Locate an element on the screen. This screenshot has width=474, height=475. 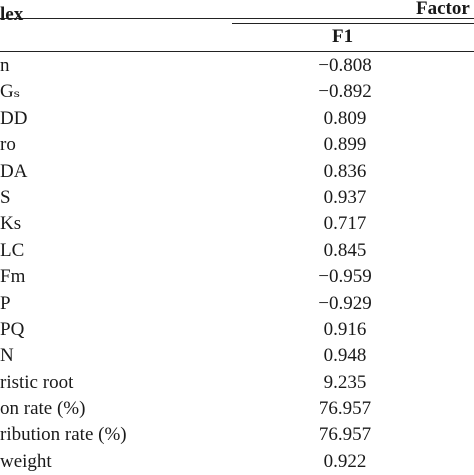
row-index-label: ristic root is located at coordinates (37, 382).